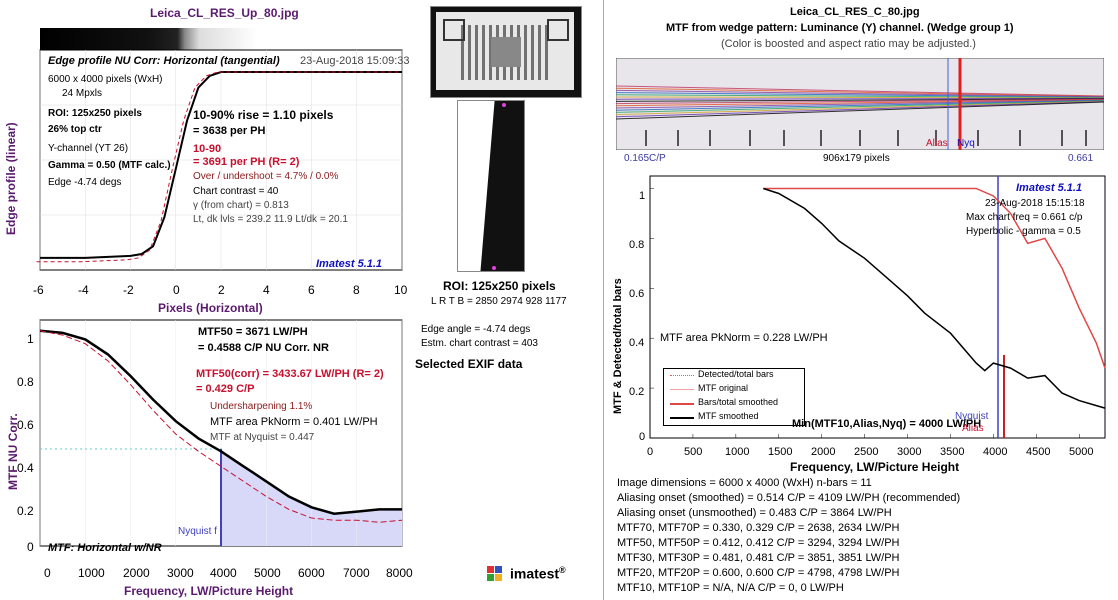 The width and height of the screenshot is (1118, 600). What do you see at coordinates (263, 348) in the screenshot?
I see `mtf50-cp: = 0.4588 C/P NU Corr. NR` at bounding box center [263, 348].